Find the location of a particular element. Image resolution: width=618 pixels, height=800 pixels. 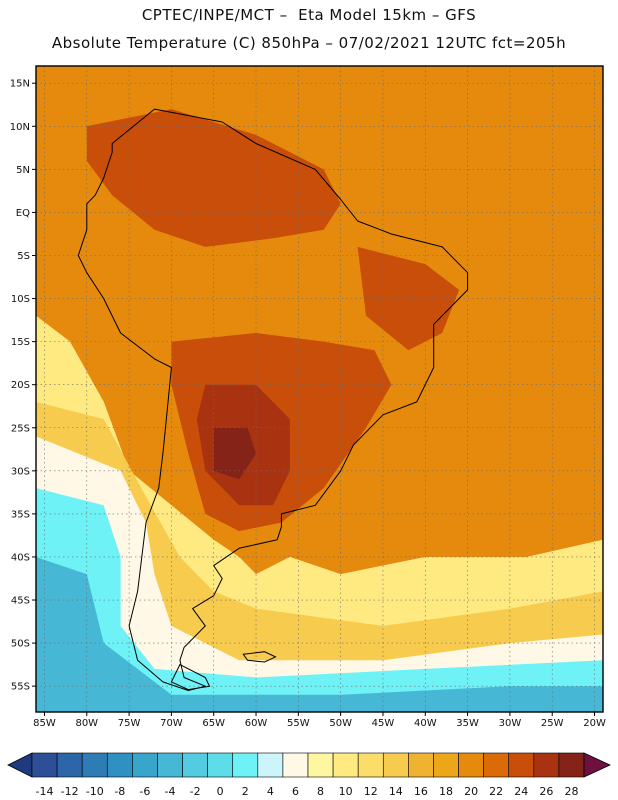

lat-tick-label: 50S is located at coordinates (20, 644).